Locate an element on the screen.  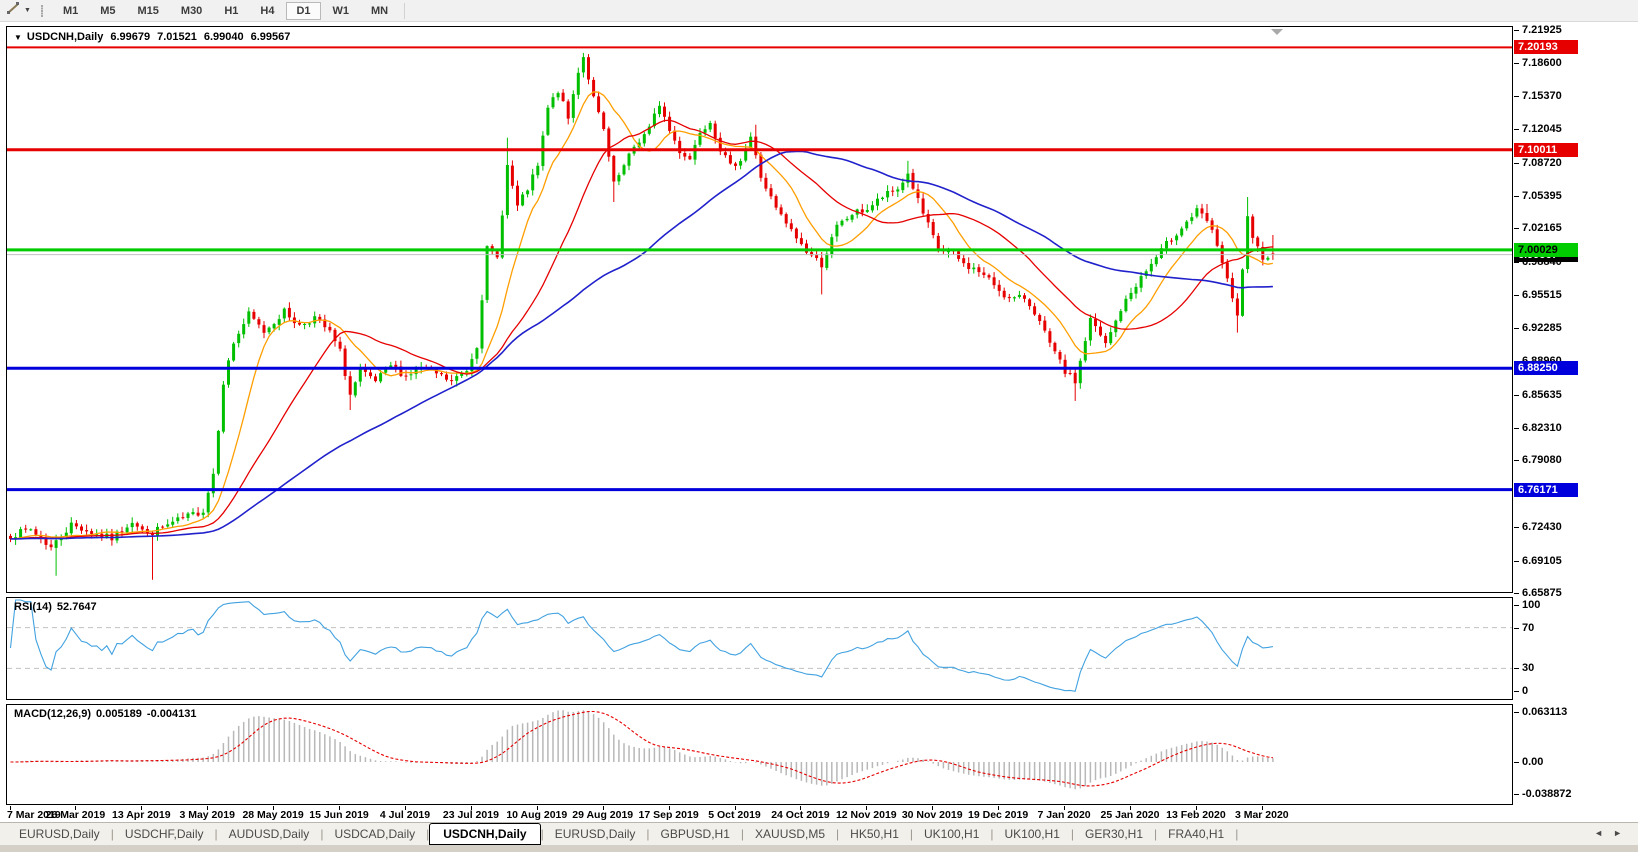
price-tick-label: 7.12045 is located at coordinates (1542, 129).